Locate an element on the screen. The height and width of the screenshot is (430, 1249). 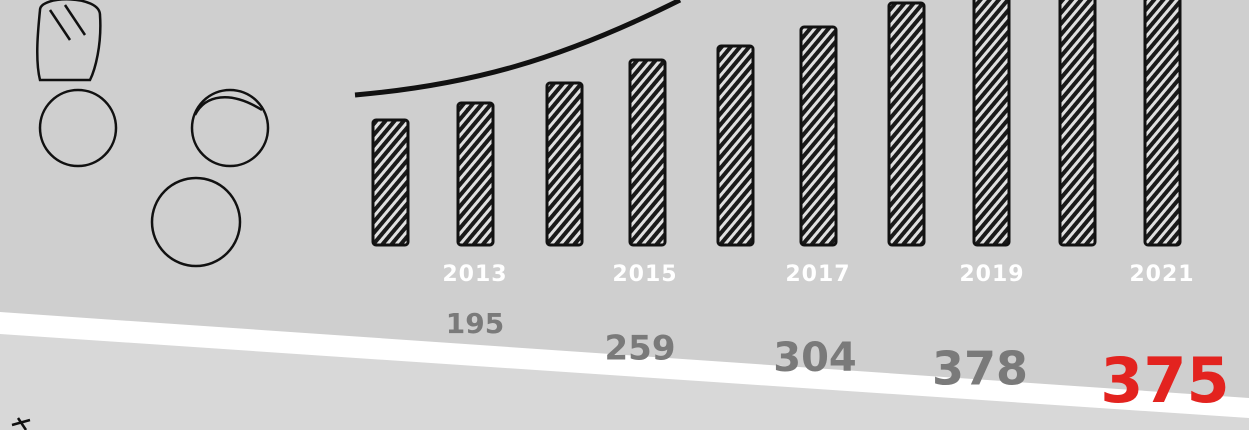
trend-curve is located at coordinates (518, 49).